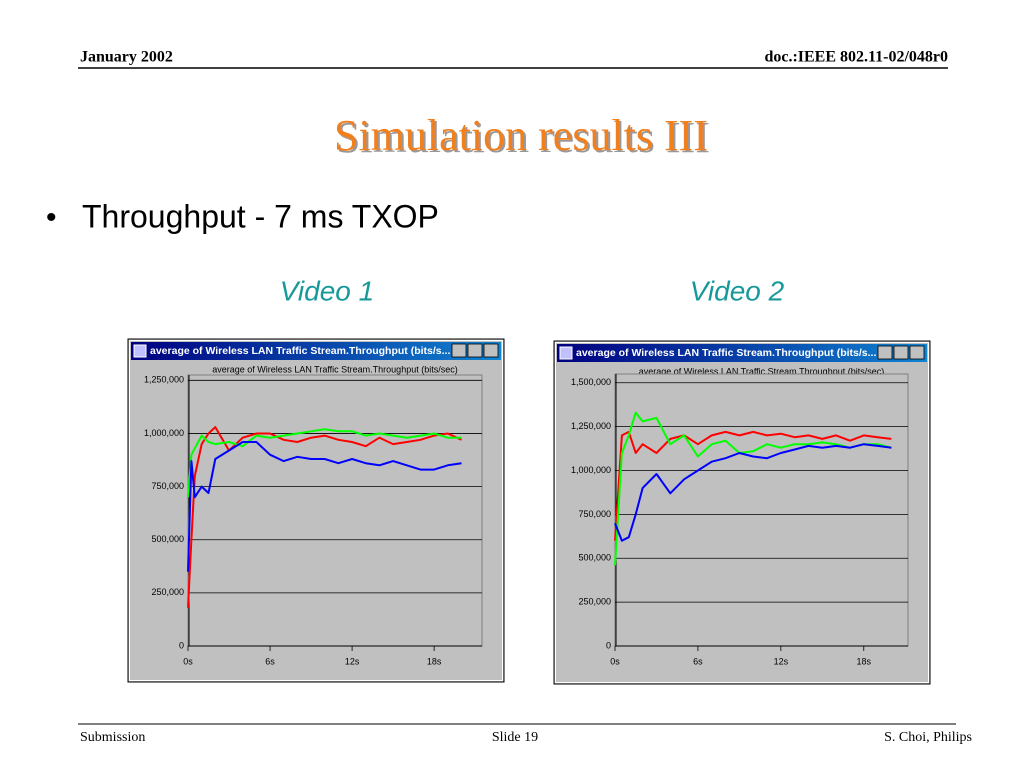 This screenshot has height=768, width=1024. I want to click on footer-right: S. Choi, Philips, so click(928, 737).